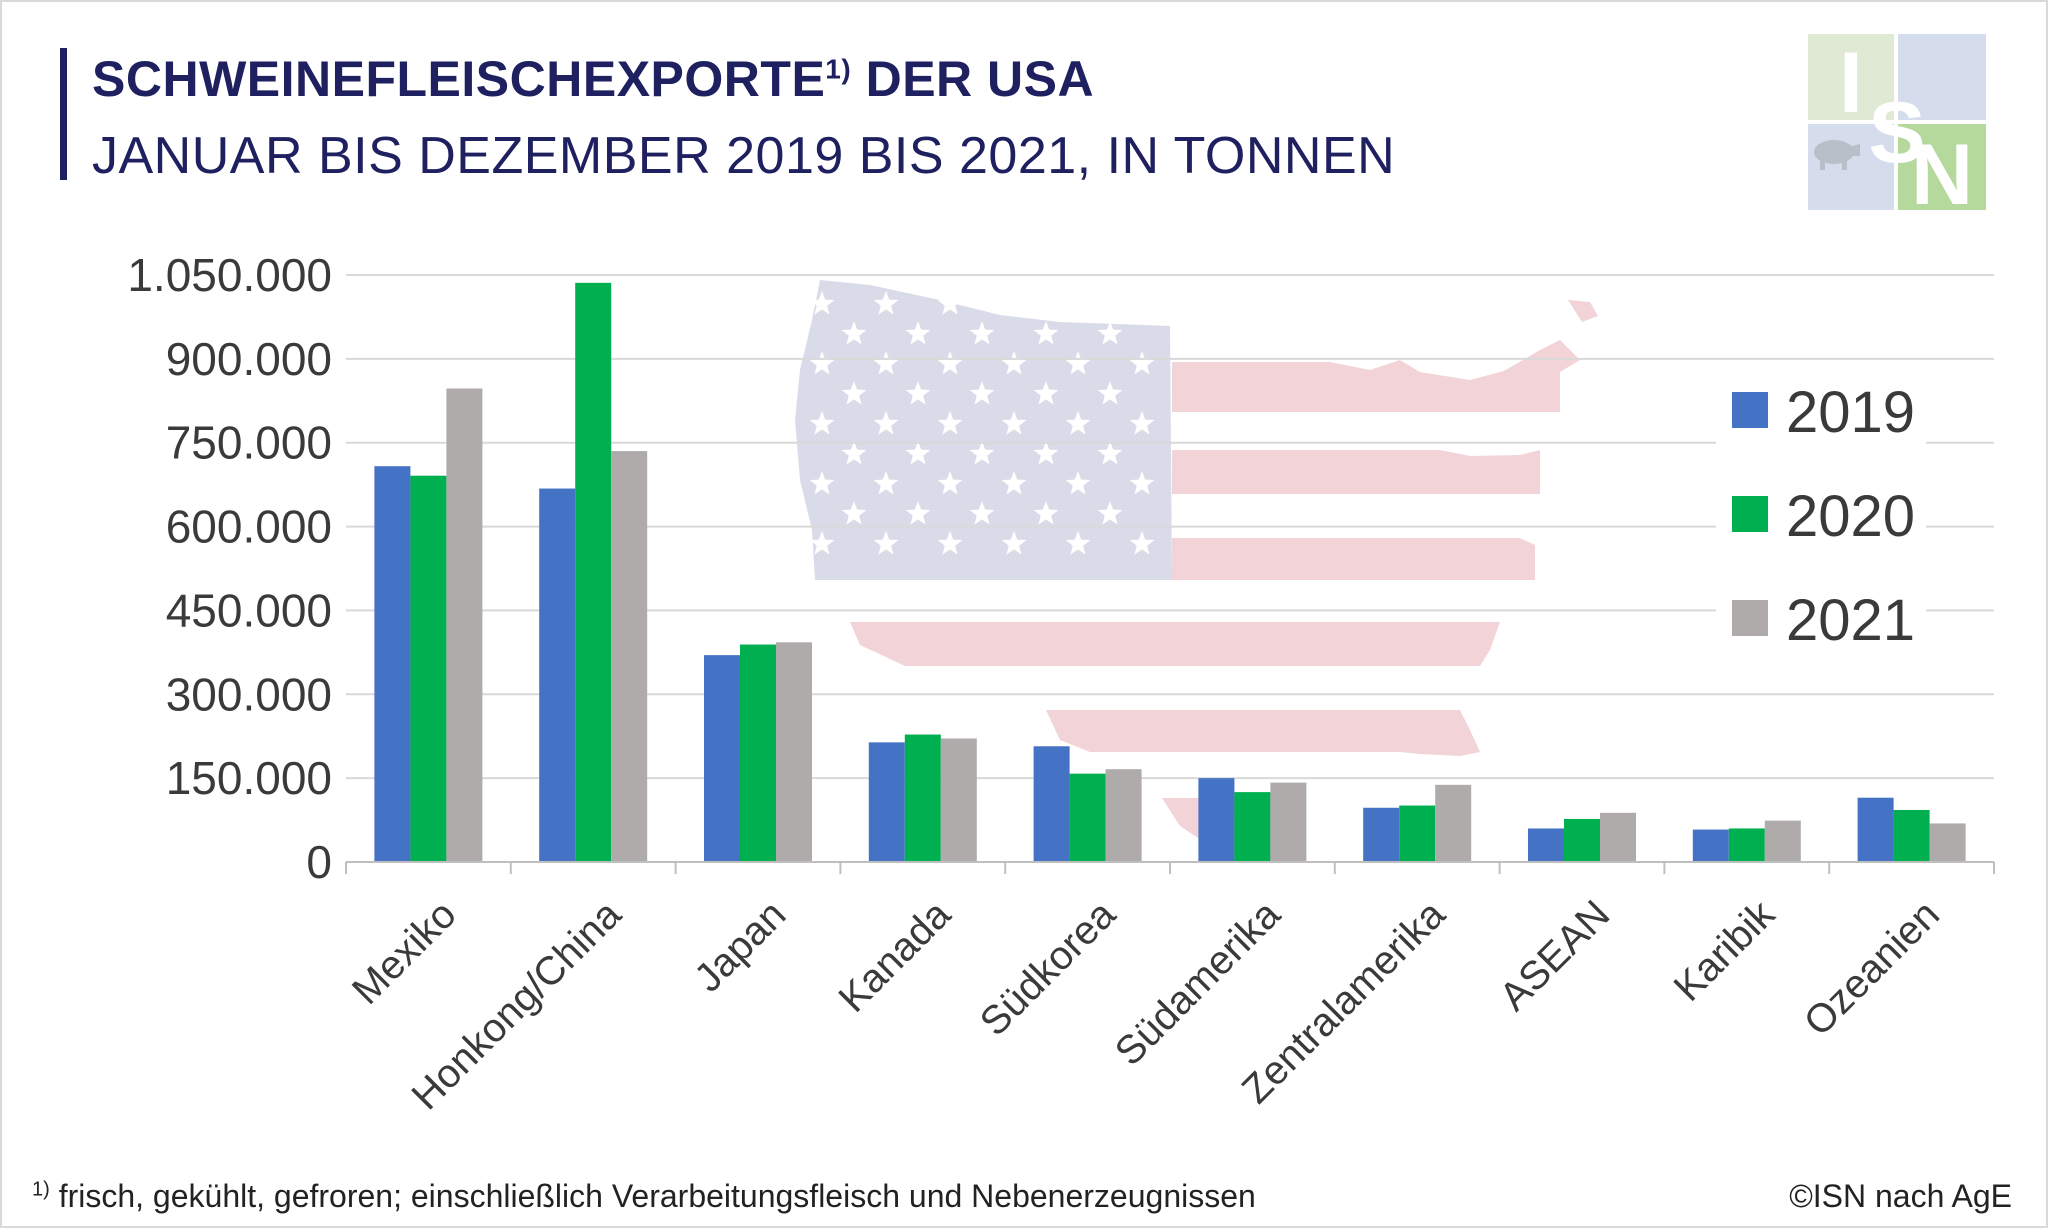  Describe the element at coordinates (1048, 968) in the screenshot. I see `x-category-label: Südkorea` at that location.